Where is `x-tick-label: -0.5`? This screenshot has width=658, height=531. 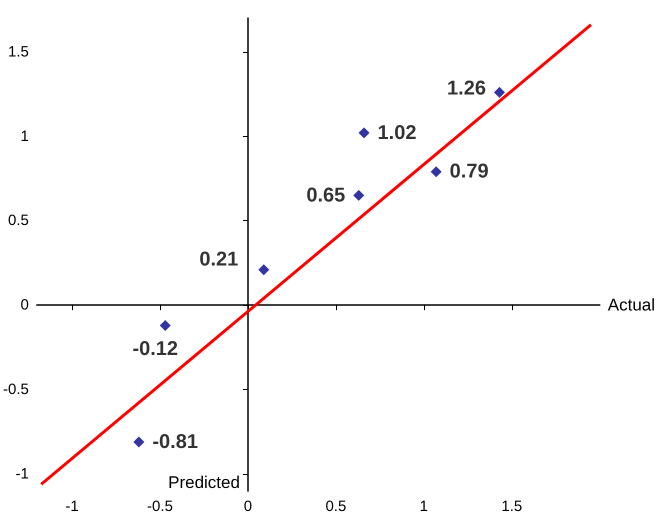
x-tick-label: -0.5 is located at coordinates (160, 506).